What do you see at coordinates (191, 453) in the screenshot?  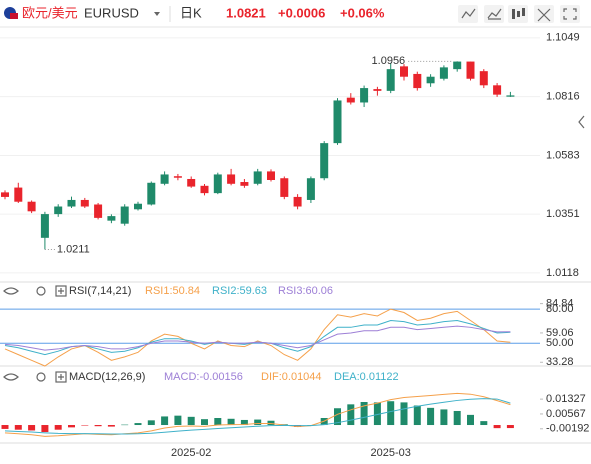 I see `x-tick-label: 2025-02` at bounding box center [191, 453].